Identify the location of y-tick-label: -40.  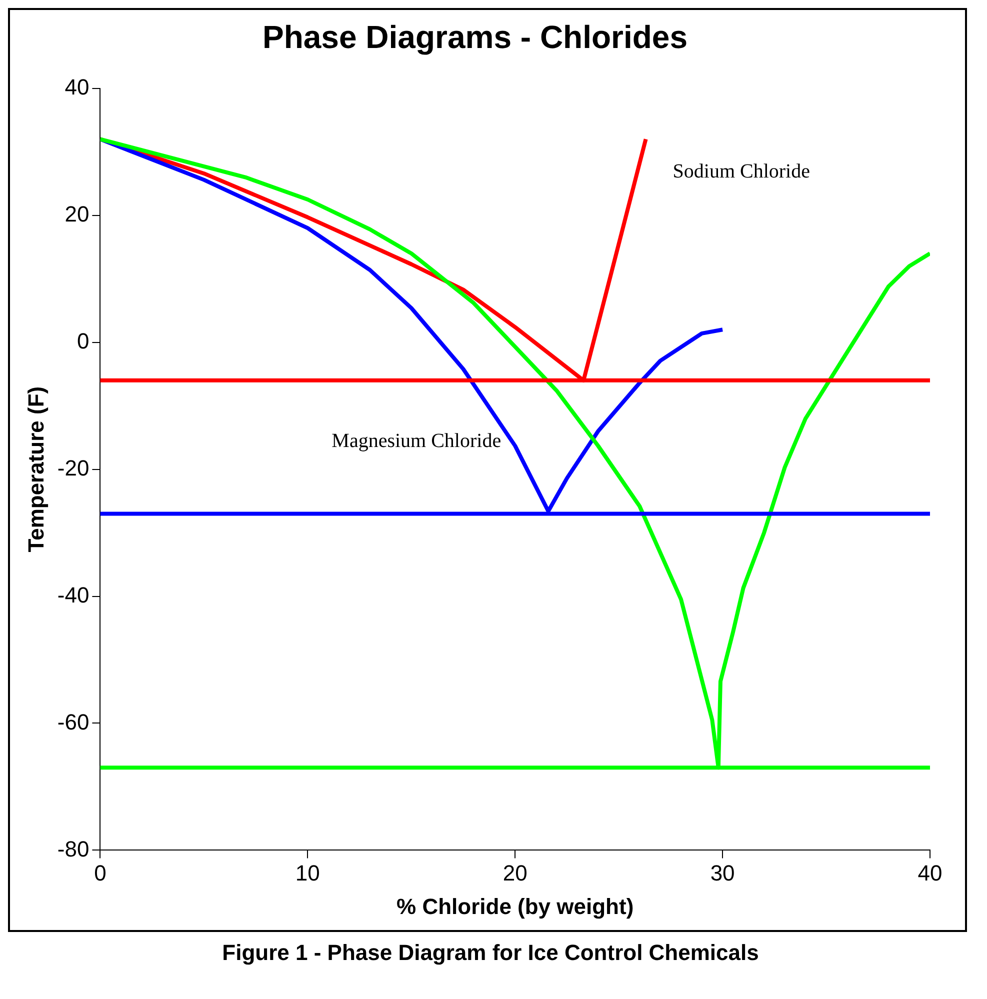
(73, 595).